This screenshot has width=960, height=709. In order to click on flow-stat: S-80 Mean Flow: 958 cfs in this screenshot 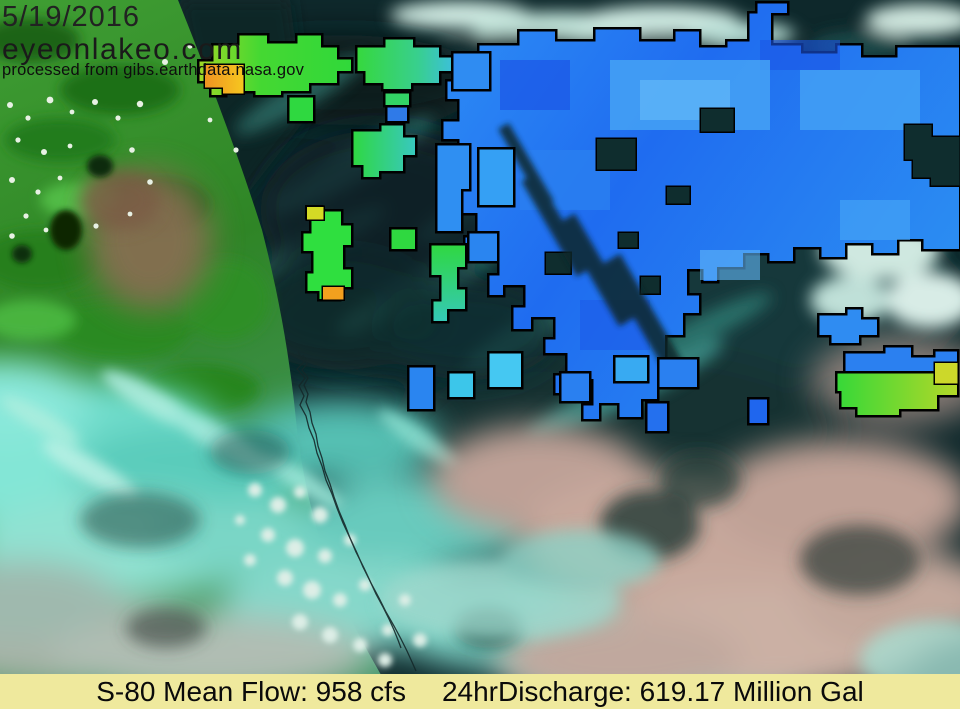, I will do `click(251, 691)`.